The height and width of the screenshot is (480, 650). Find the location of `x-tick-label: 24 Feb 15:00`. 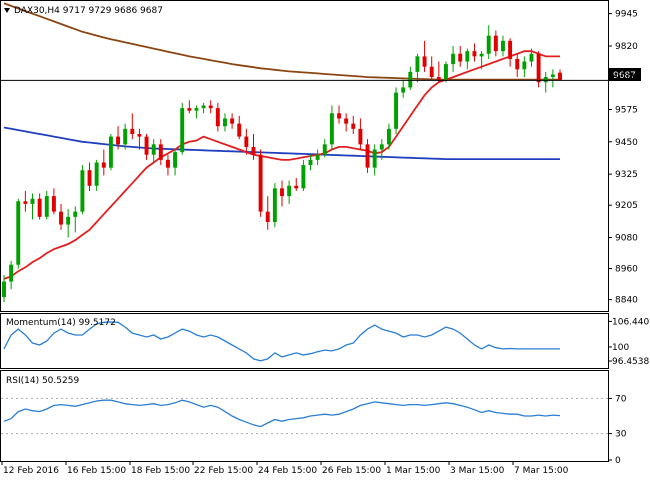

x-tick-label: 24 Feb 15:00 is located at coordinates (287, 471).